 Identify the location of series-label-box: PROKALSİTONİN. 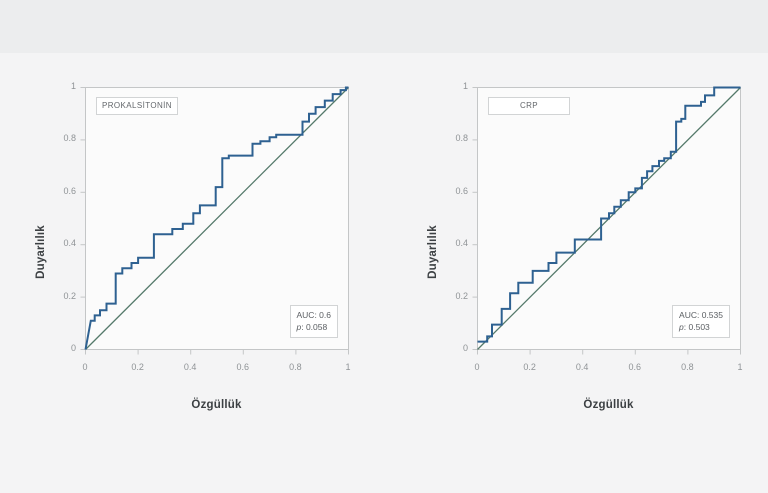
(137, 106).